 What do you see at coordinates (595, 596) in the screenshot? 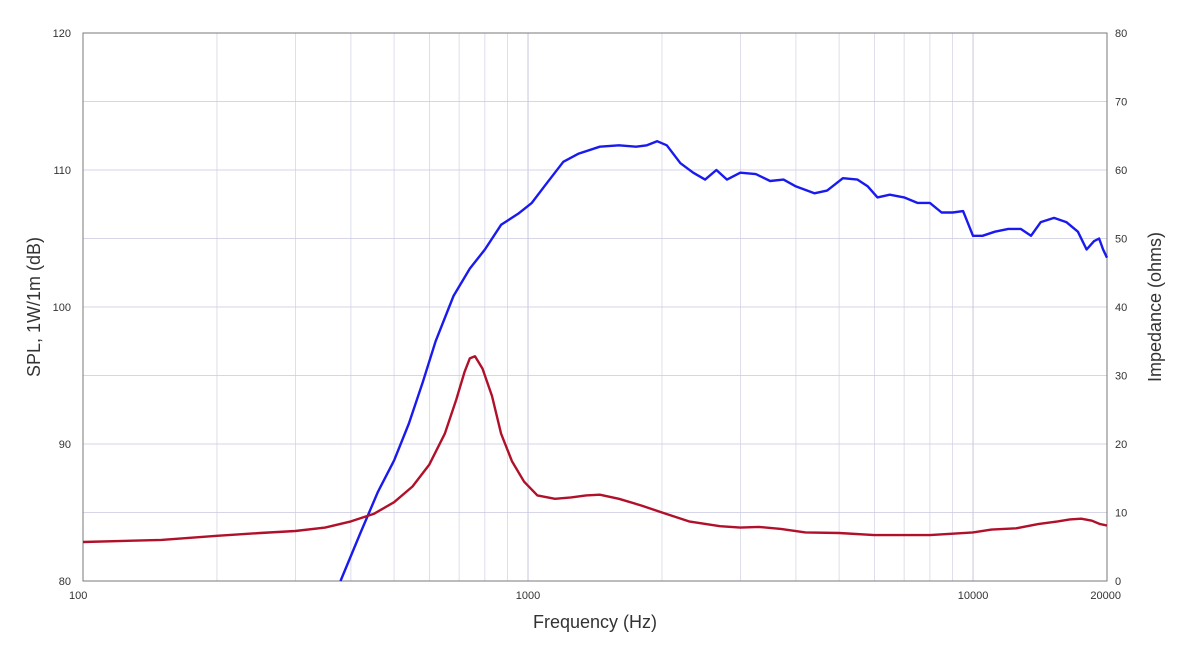
I see `x-tick-labels: 100 1000 10000 20000` at bounding box center [595, 596].